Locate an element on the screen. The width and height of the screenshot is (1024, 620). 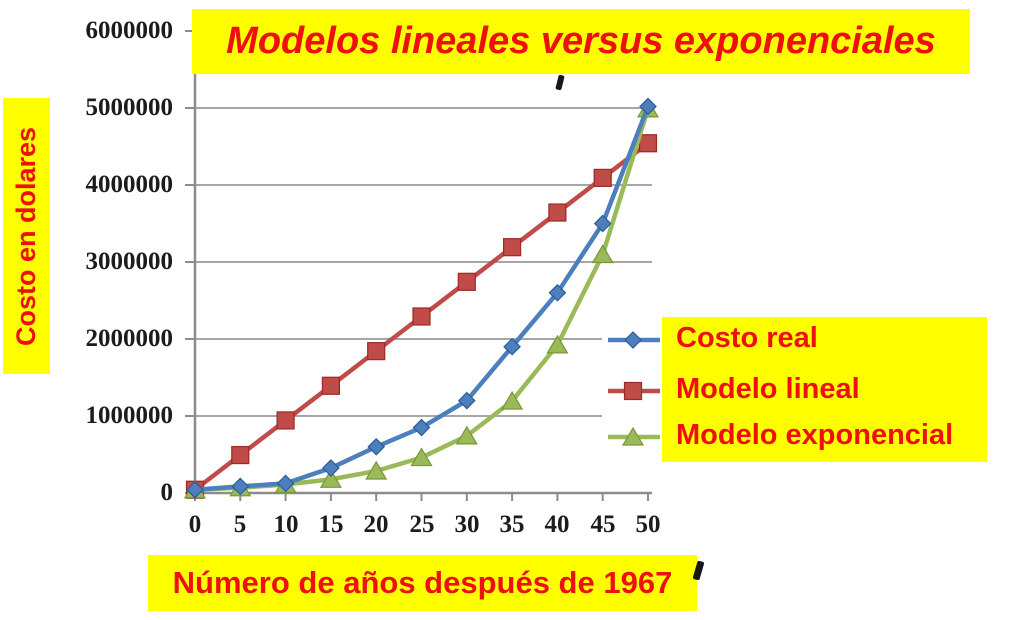
y-tick-label: 2000000 is located at coordinates (129, 338).